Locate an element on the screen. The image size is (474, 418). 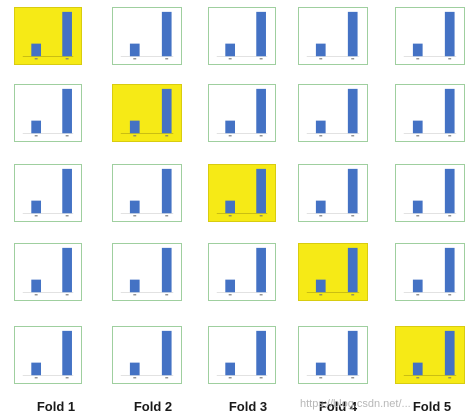
fold-tile-r2-c5 is located at coordinates (430, 113).